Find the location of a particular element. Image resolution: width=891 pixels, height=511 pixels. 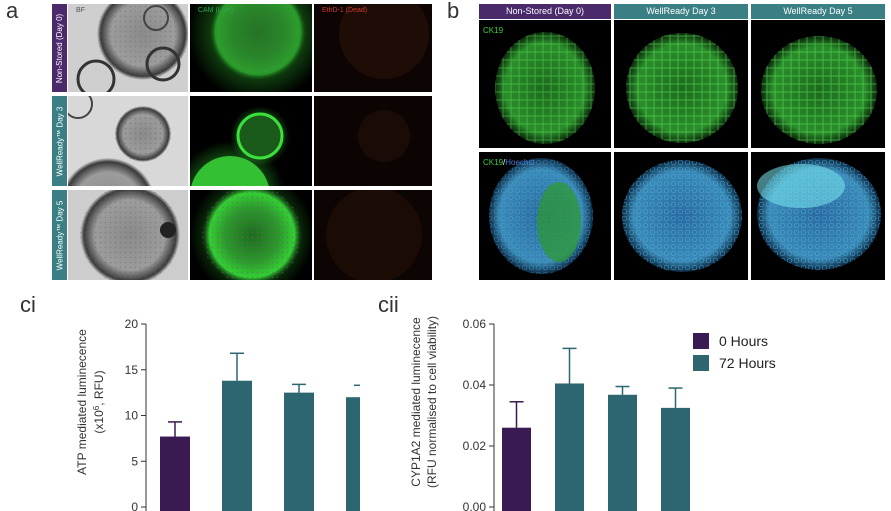

image-ck19-day3 is located at coordinates (681, 84).